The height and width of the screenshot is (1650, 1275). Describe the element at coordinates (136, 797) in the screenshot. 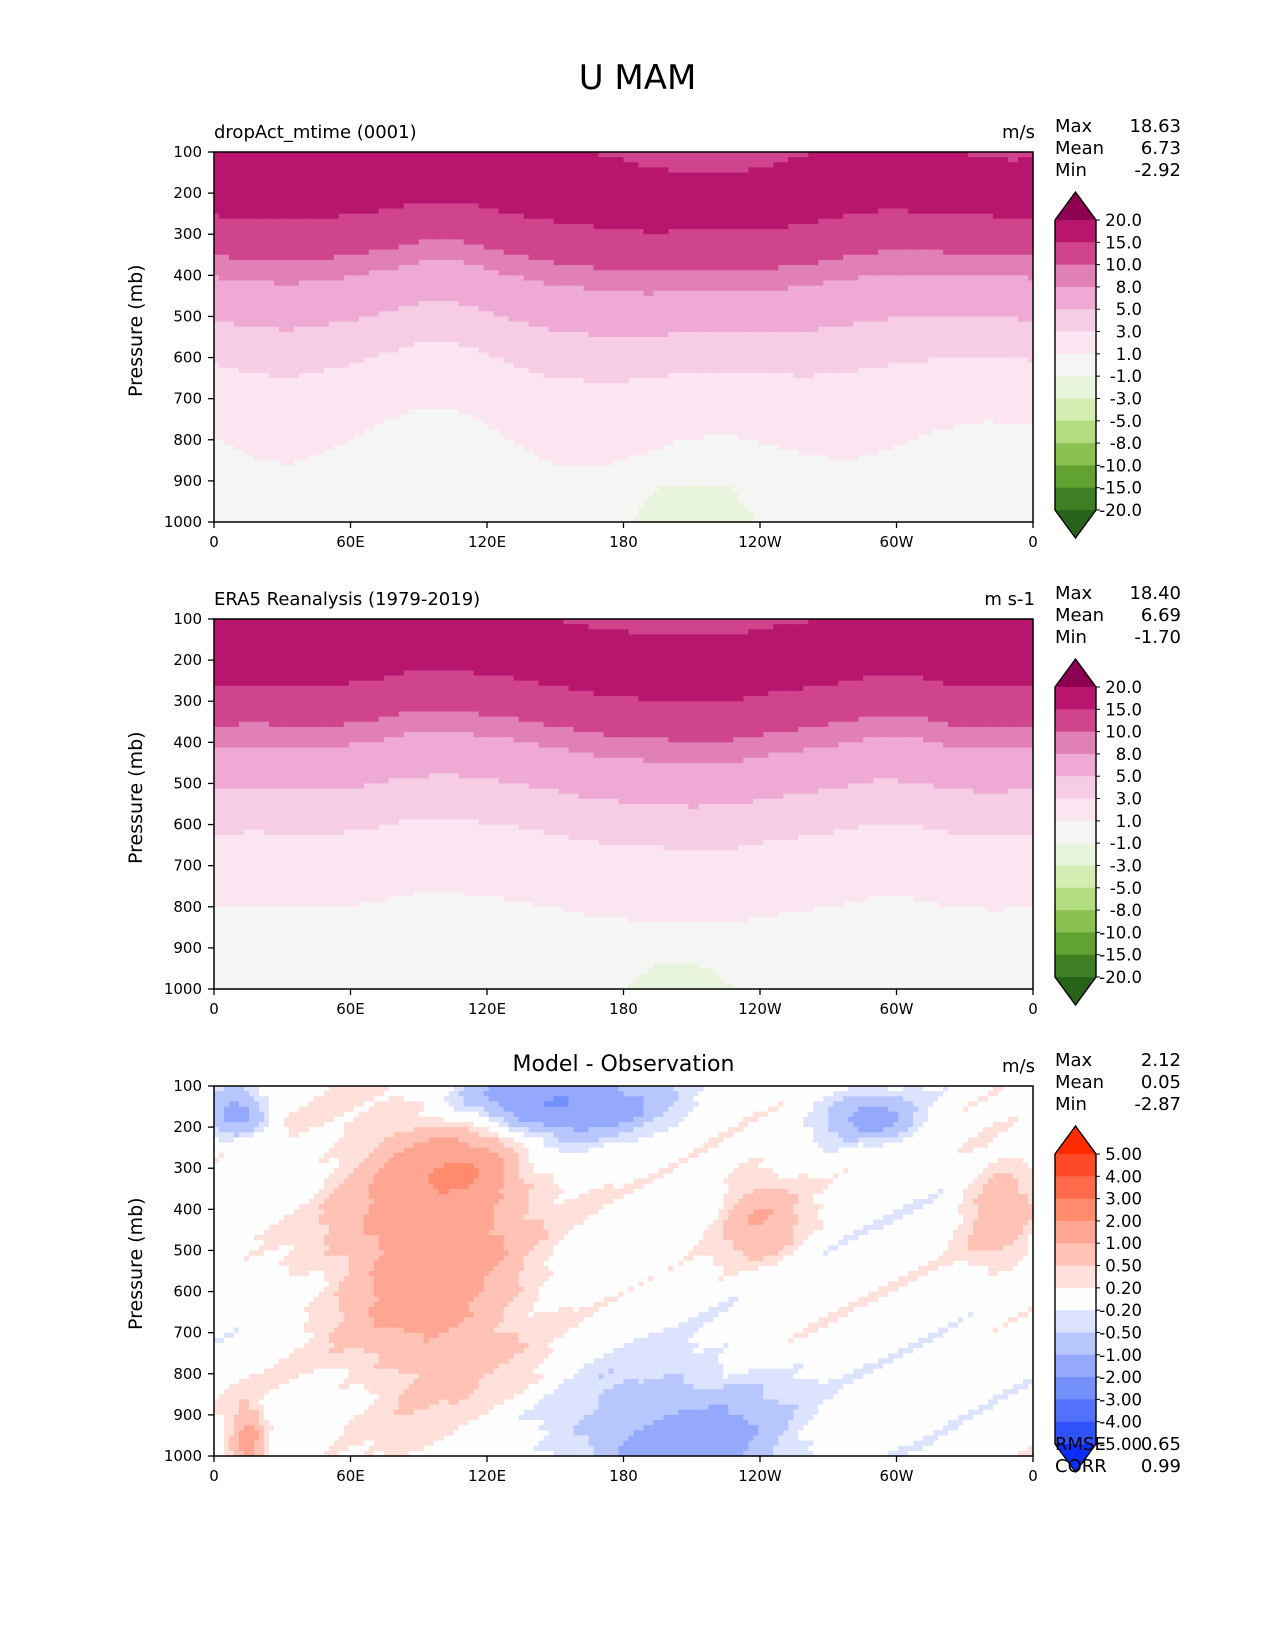

I see `y-axis-label: Pressure (mb)` at that location.